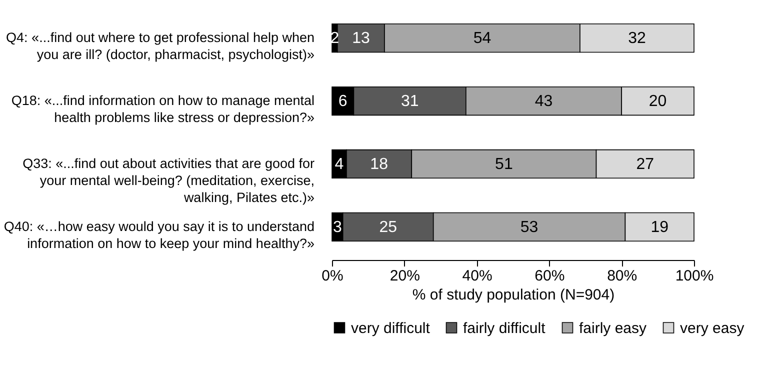 The image size is (765, 378). I want to click on data-label: 4, so click(339, 164).